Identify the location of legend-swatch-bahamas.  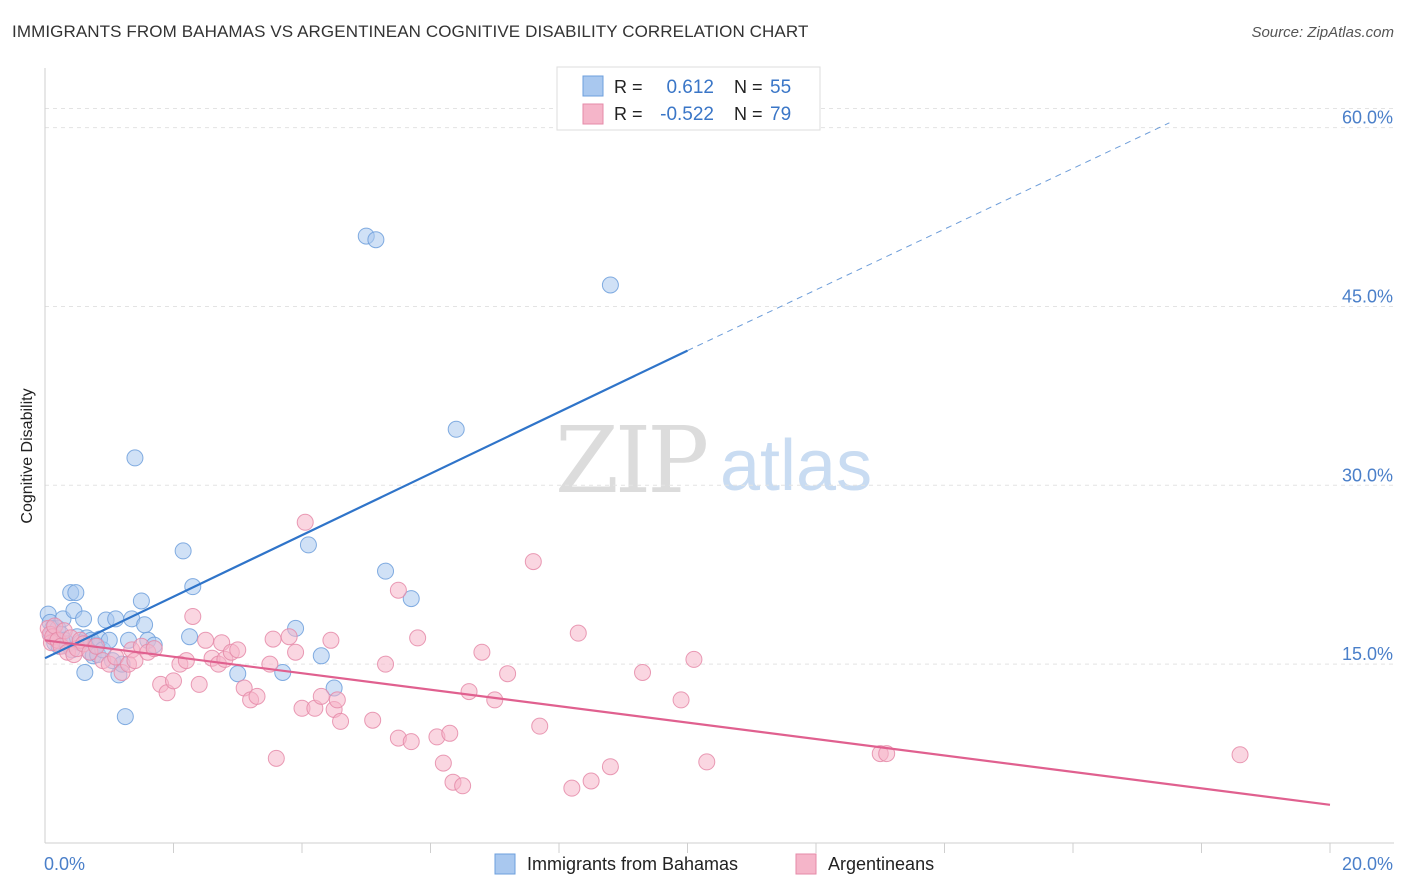
(505, 864).